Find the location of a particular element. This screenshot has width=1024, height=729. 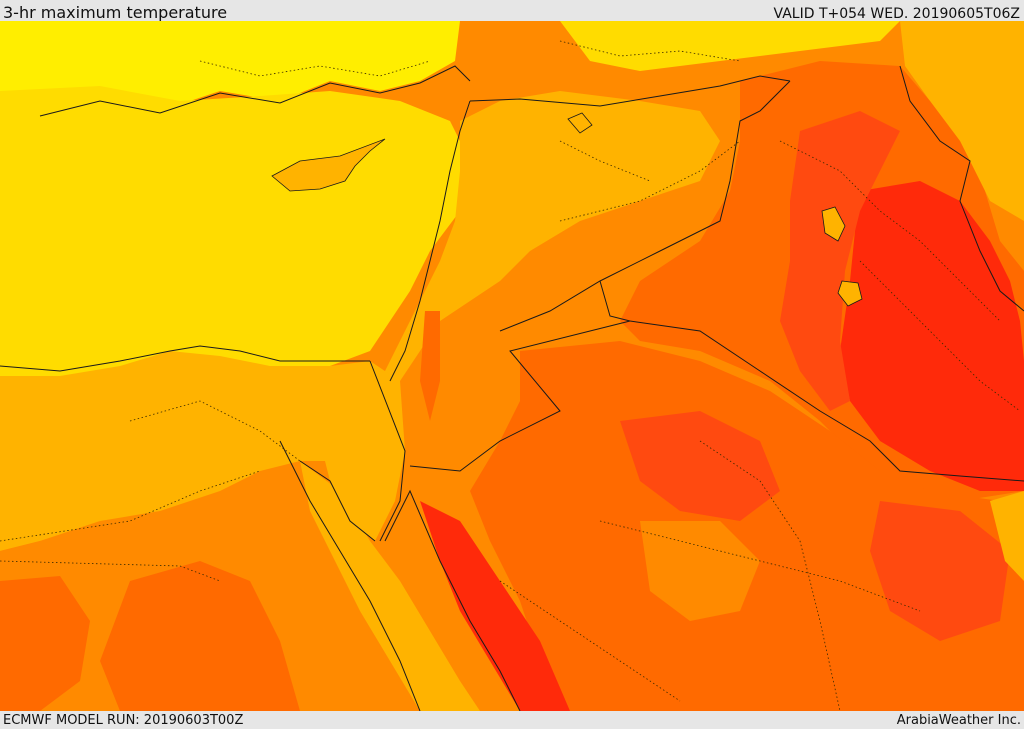

border-jordan-iraq is located at coordinates (615, 301).